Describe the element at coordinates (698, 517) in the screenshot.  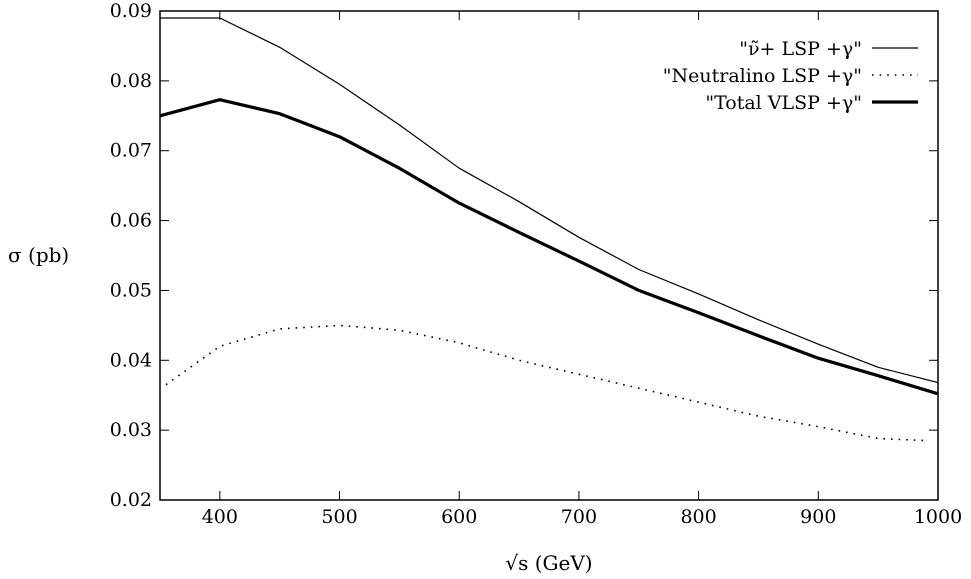
I see `x-tick-label: 800` at that location.